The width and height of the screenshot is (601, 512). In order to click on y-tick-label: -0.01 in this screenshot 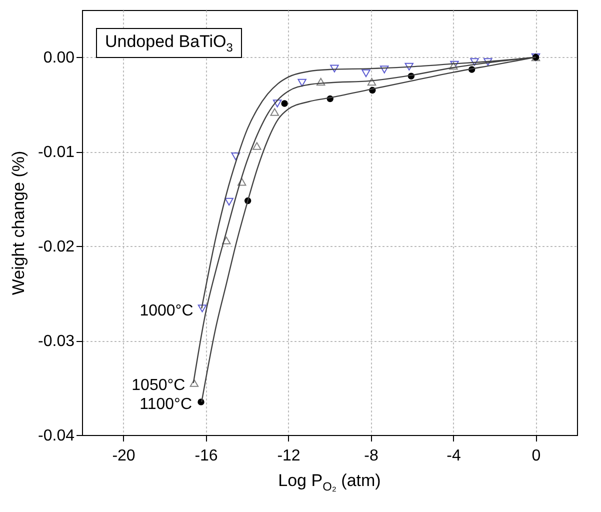, I will do `click(56, 153)`.